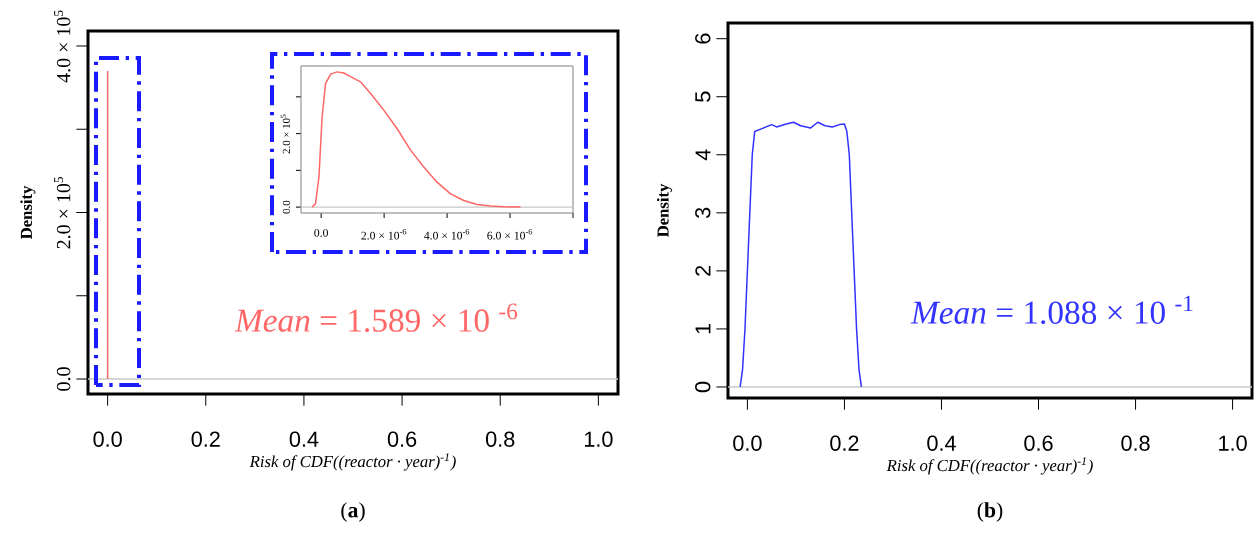 This screenshot has height=534, width=1258. Describe the element at coordinates (703, 328) in the screenshot. I see `y-tick-label: 1` at that location.